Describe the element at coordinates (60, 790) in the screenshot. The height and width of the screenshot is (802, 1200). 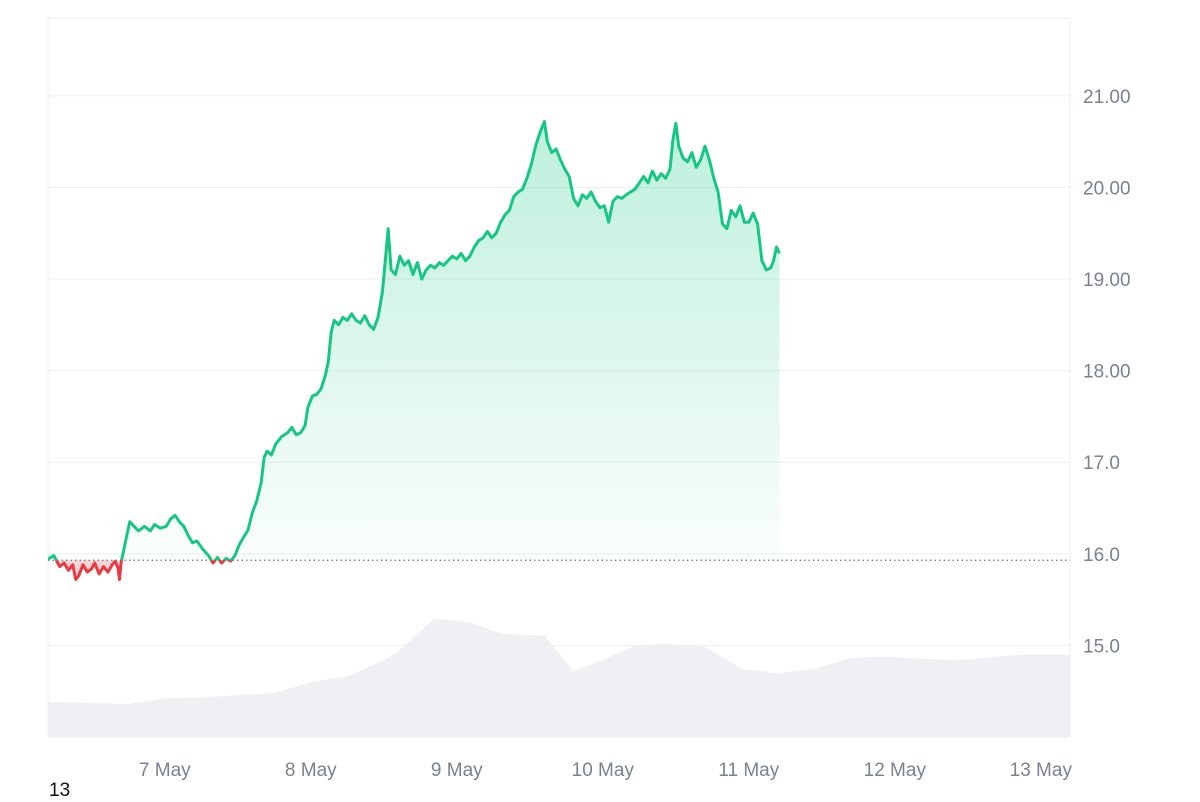
I see `corner-label: 13` at that location.